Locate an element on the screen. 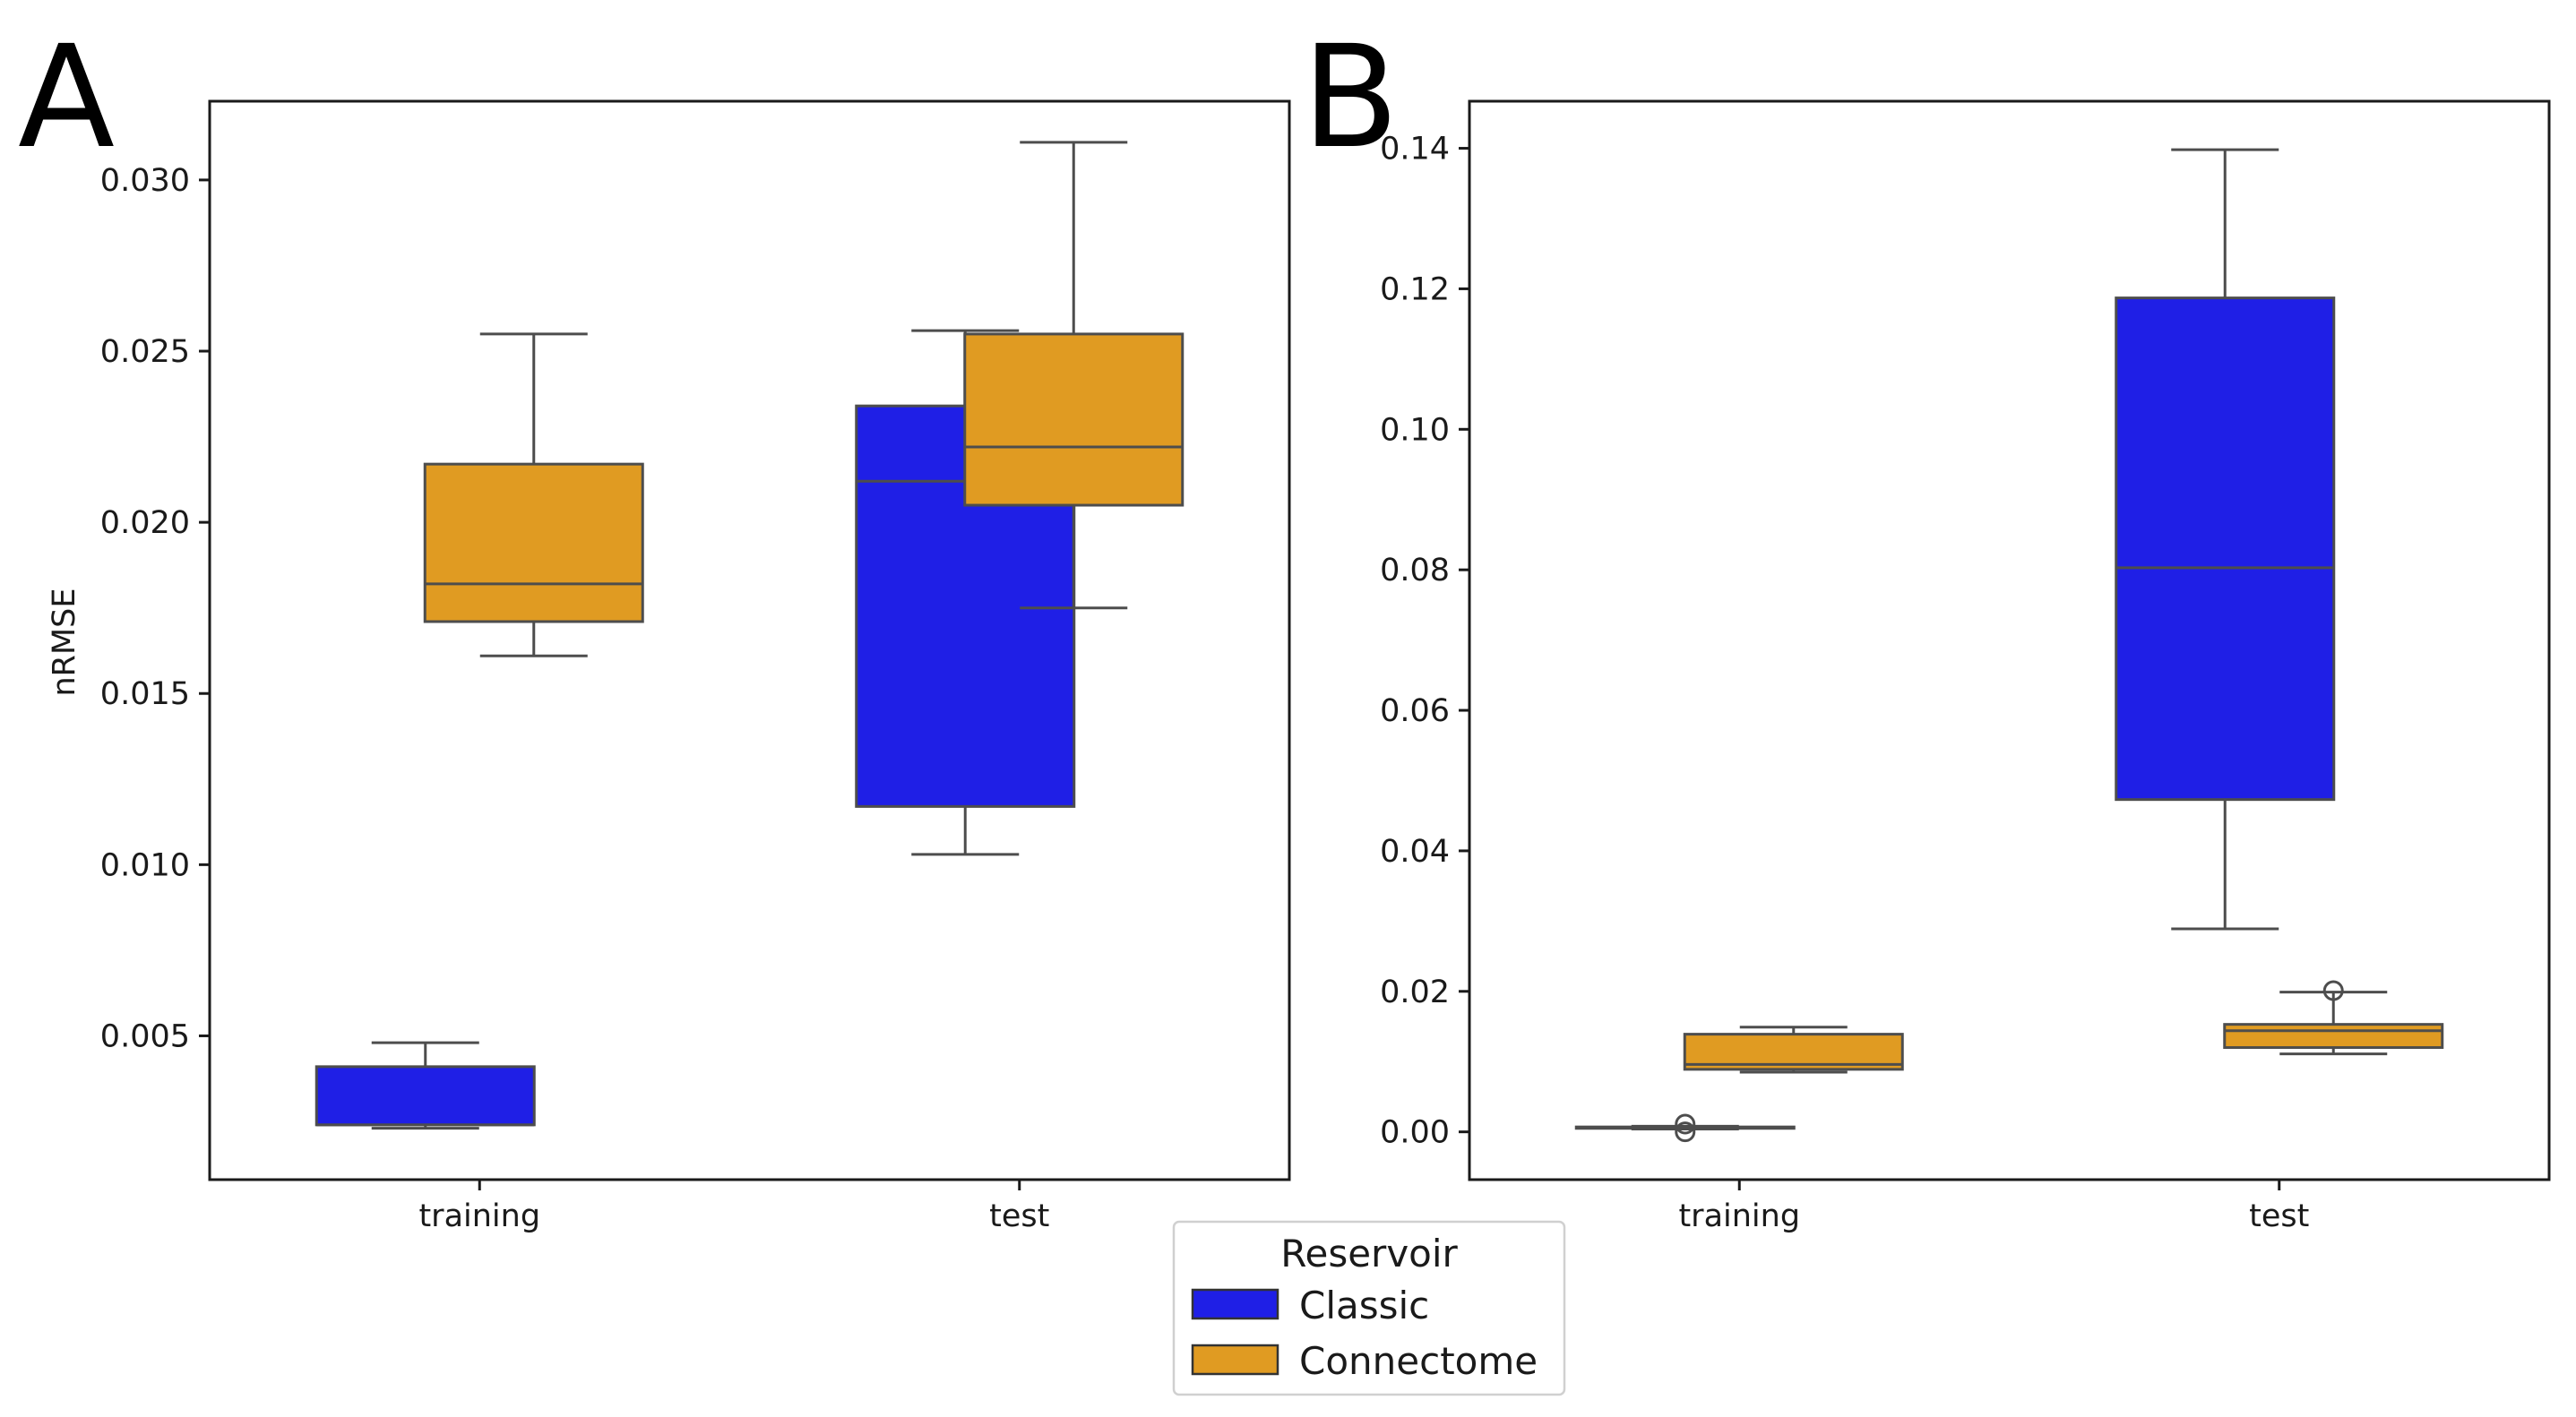 The image size is (2576, 1417). legend-label-connectome: Connectome is located at coordinates (1419, 1361).